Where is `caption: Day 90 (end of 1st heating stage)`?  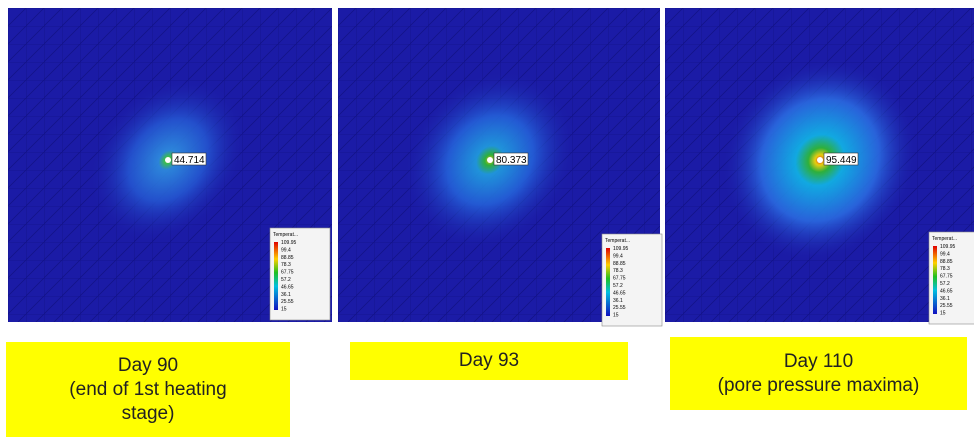 caption: Day 90 (end of 1st heating stage) is located at coordinates (148, 389).